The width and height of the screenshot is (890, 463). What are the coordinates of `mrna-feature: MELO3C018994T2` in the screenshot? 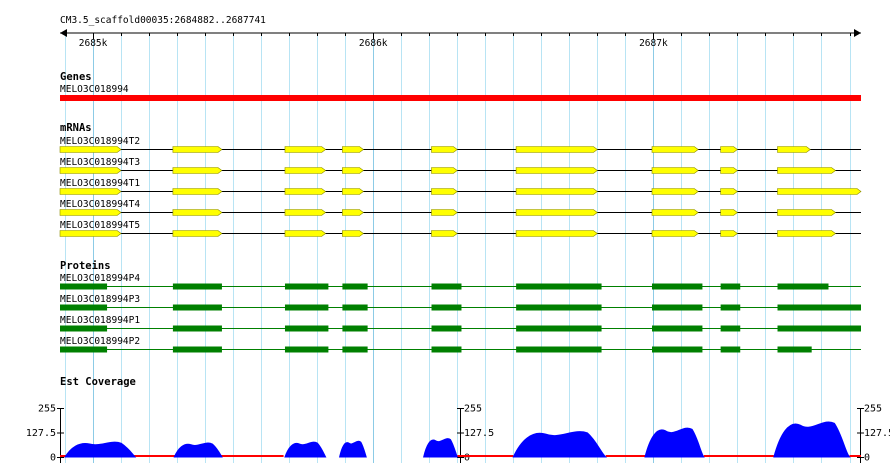 It's located at (460, 144).